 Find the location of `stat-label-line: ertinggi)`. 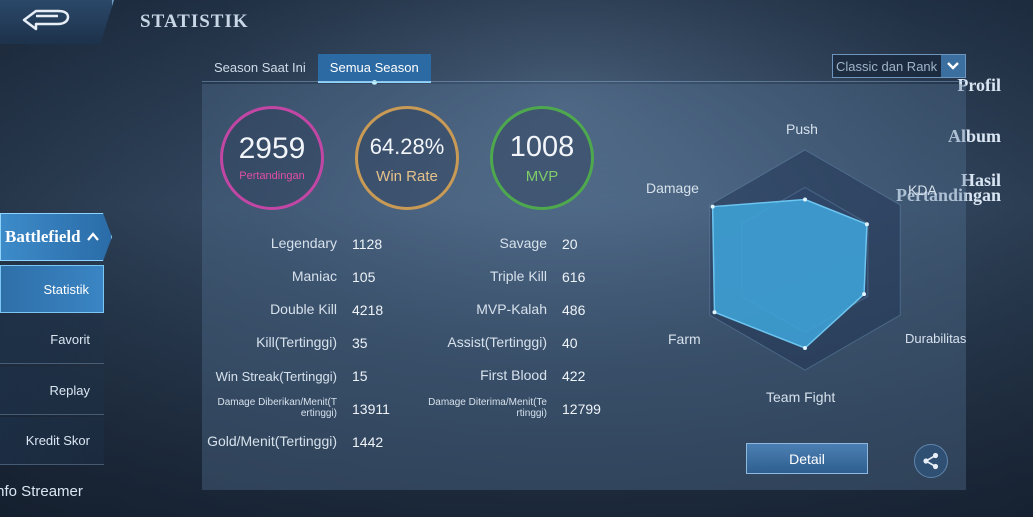

stat-label-line: ertinggi) is located at coordinates (318, 413).